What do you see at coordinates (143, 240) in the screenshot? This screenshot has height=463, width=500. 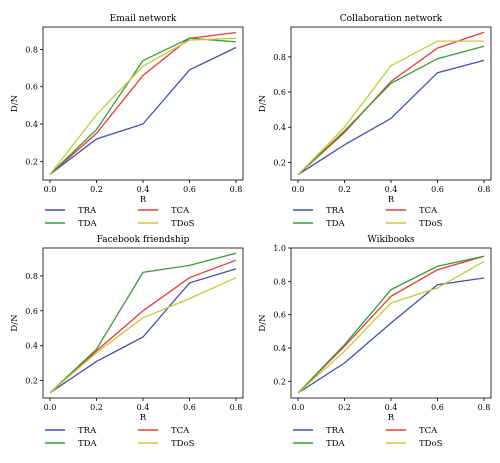 I see `chart-title: Facebook friendship` at bounding box center [143, 240].